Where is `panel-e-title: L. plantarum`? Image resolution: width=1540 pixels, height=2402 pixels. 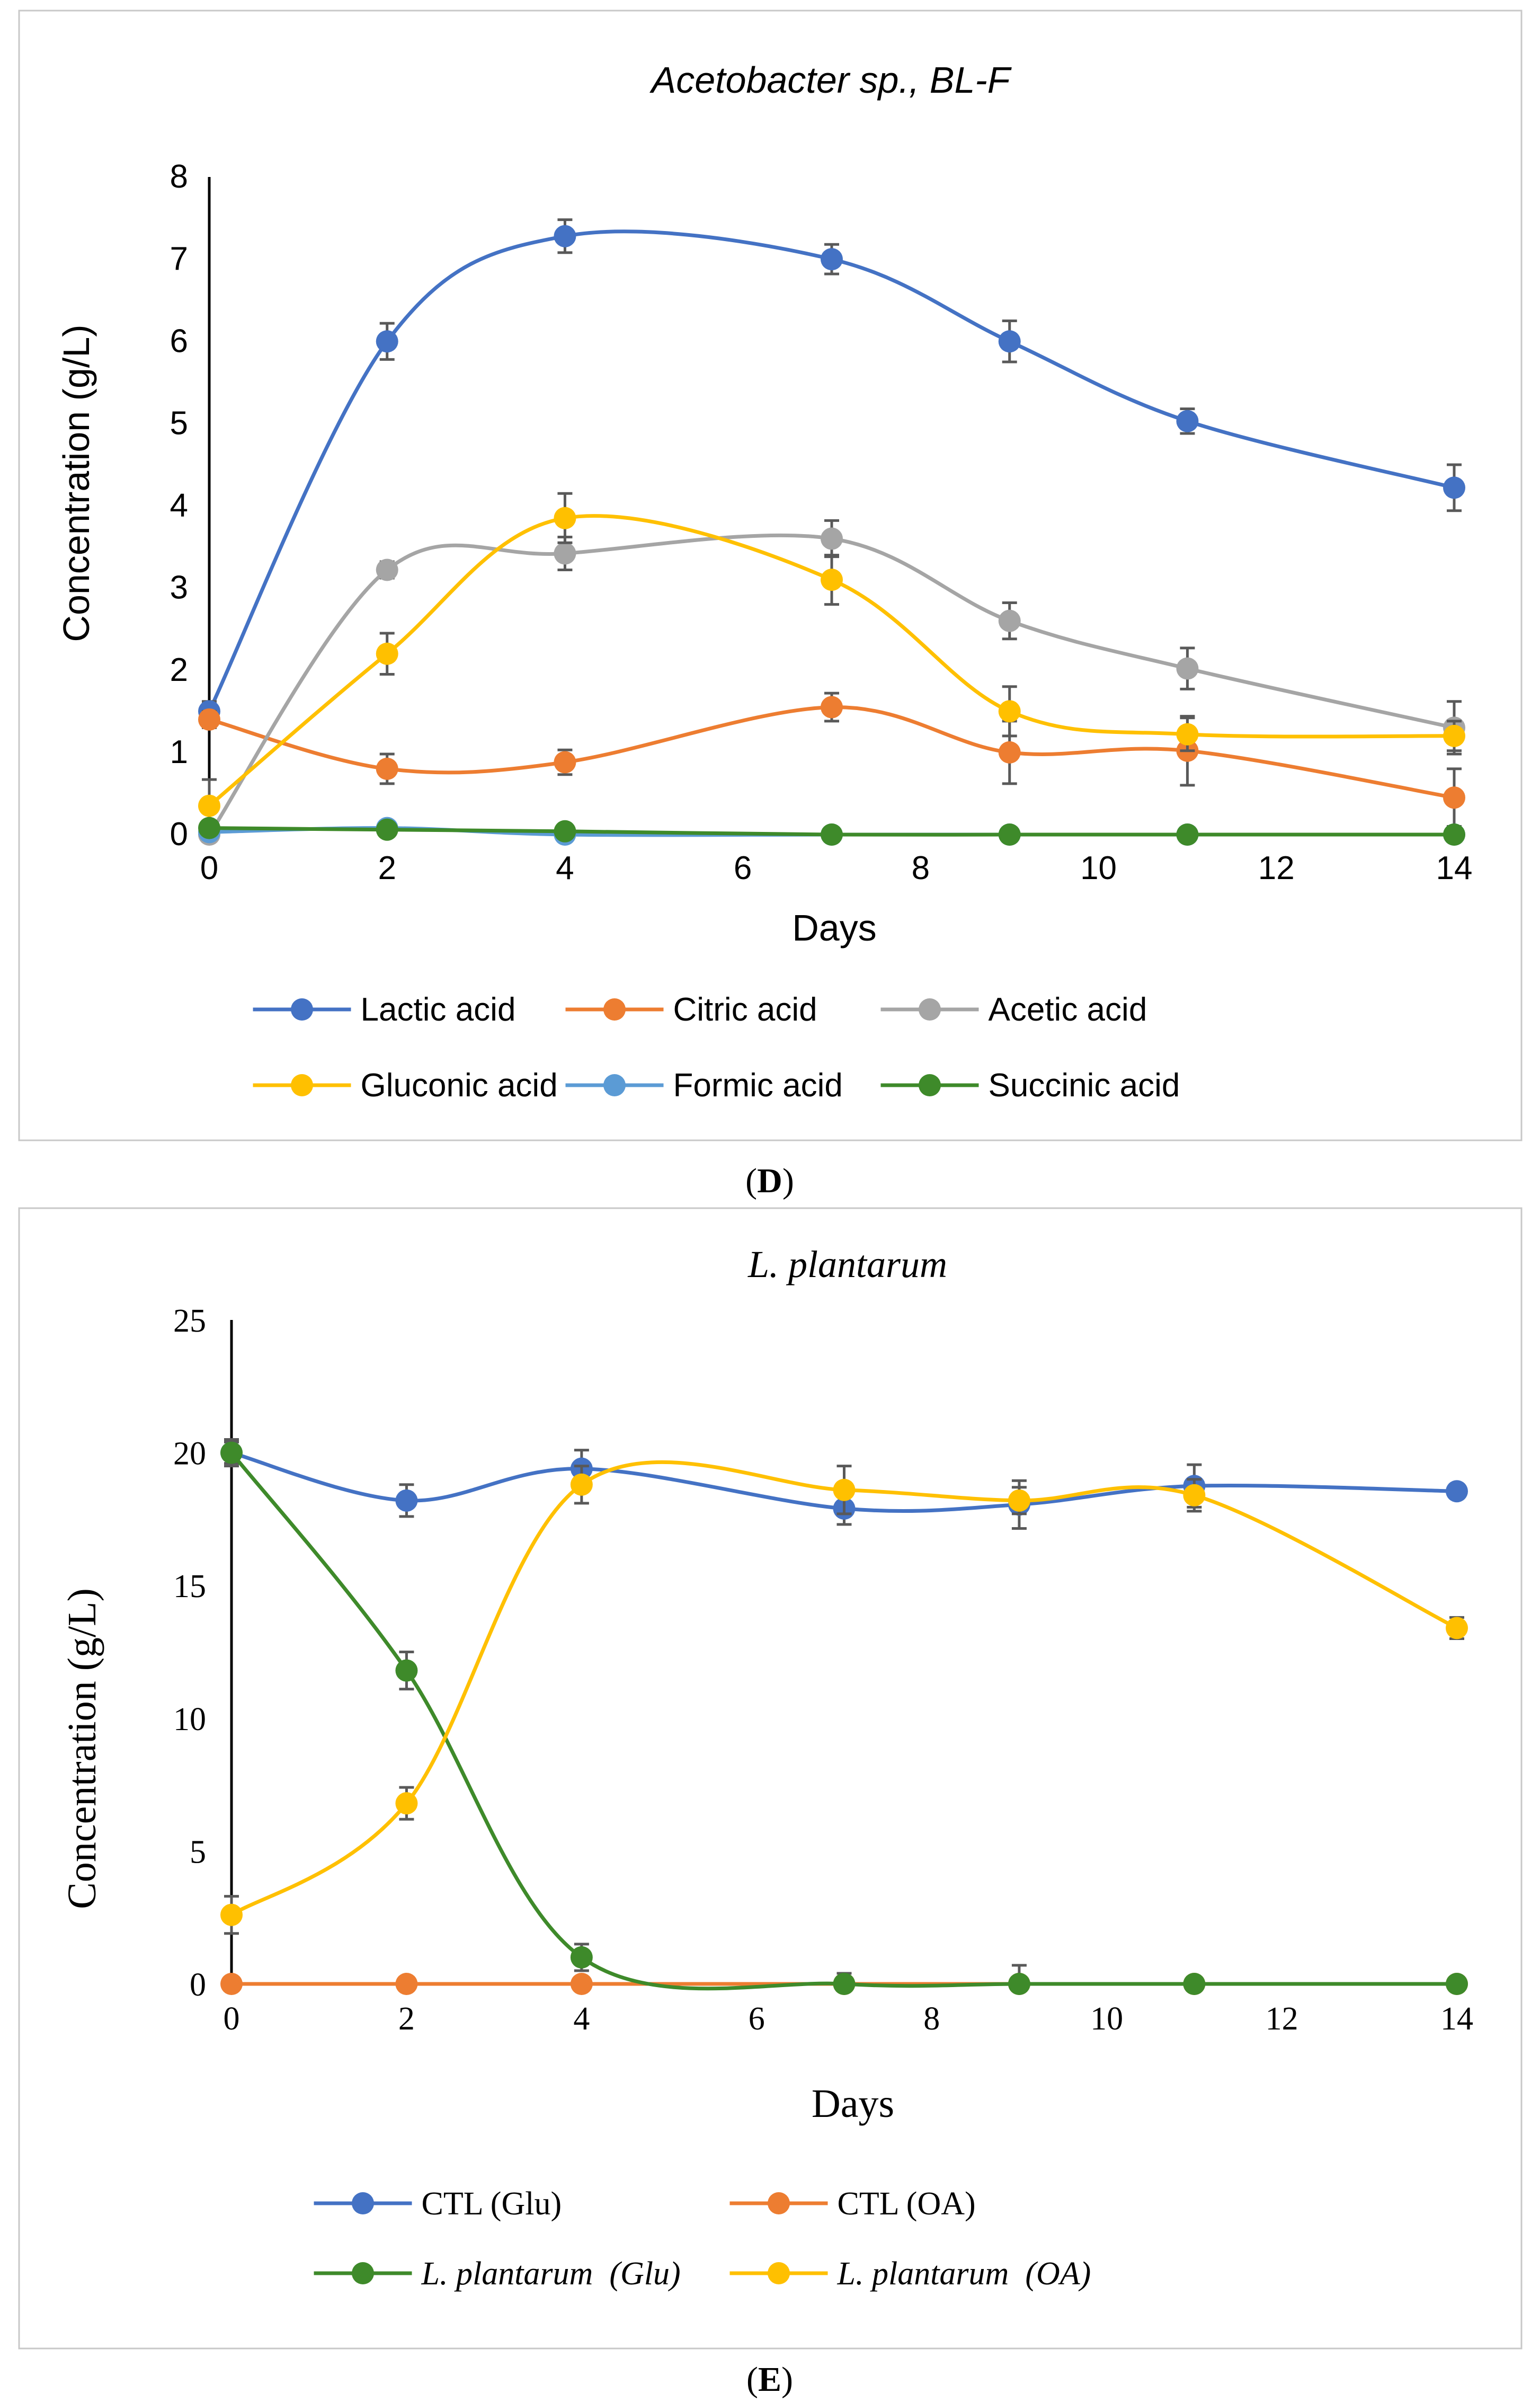
panel-e-title: L. plantarum is located at coordinates (847, 1265).